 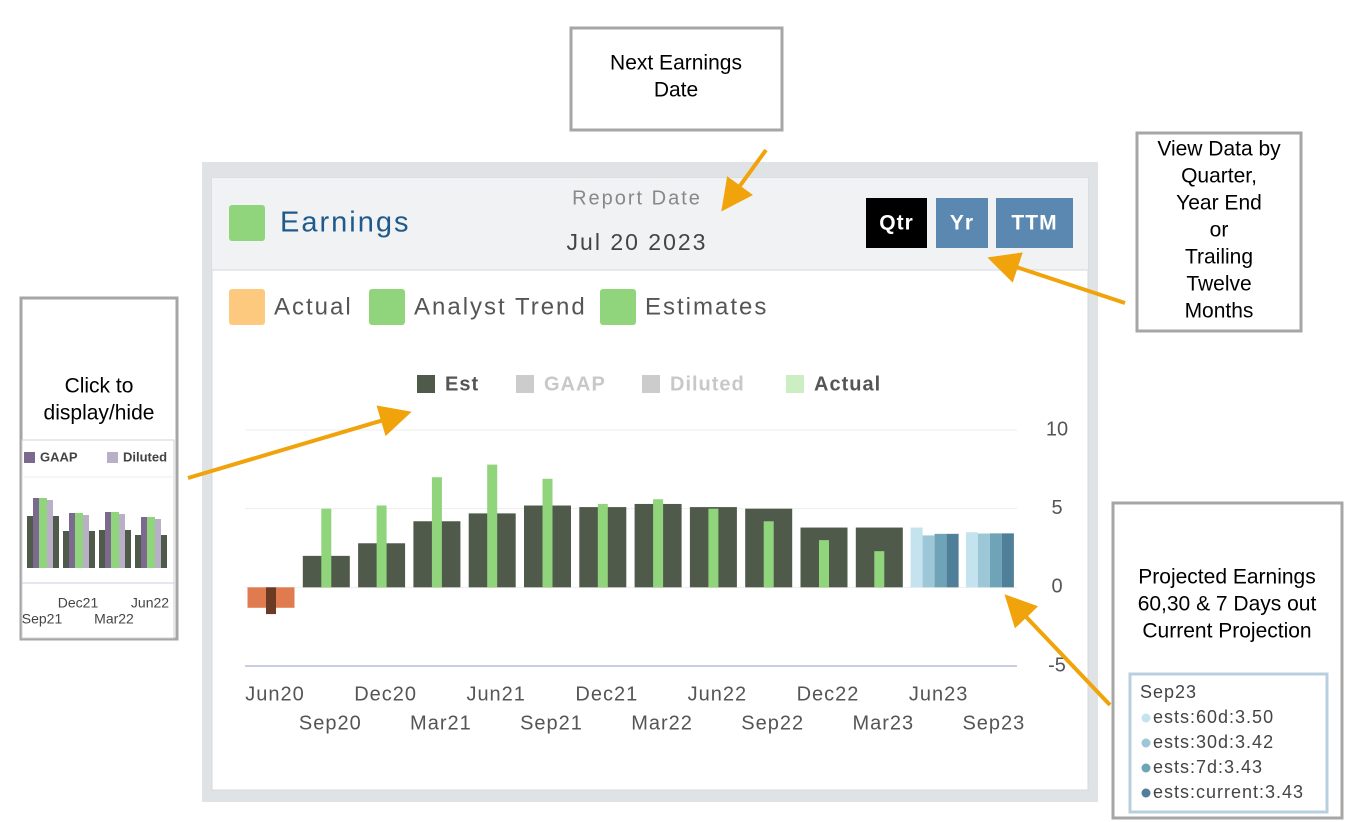 I want to click on inset-x-label: Jun22, so click(x=150, y=603).